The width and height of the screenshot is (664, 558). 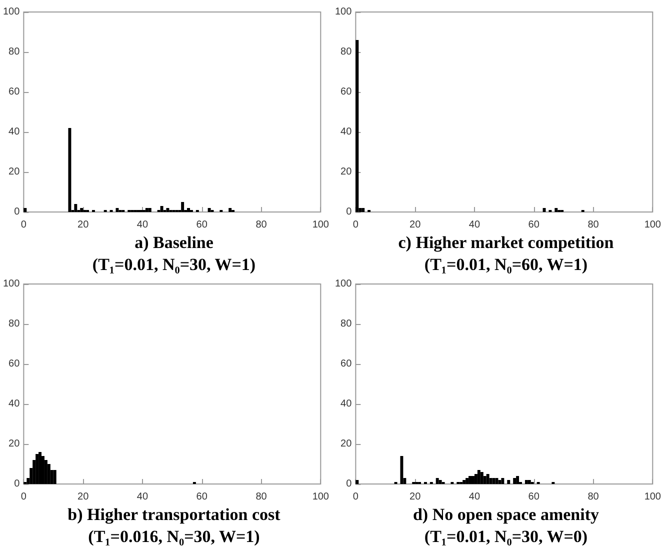 I want to click on text: (T₁=0.016, N₀=30, W=1), so click(x=174, y=537).